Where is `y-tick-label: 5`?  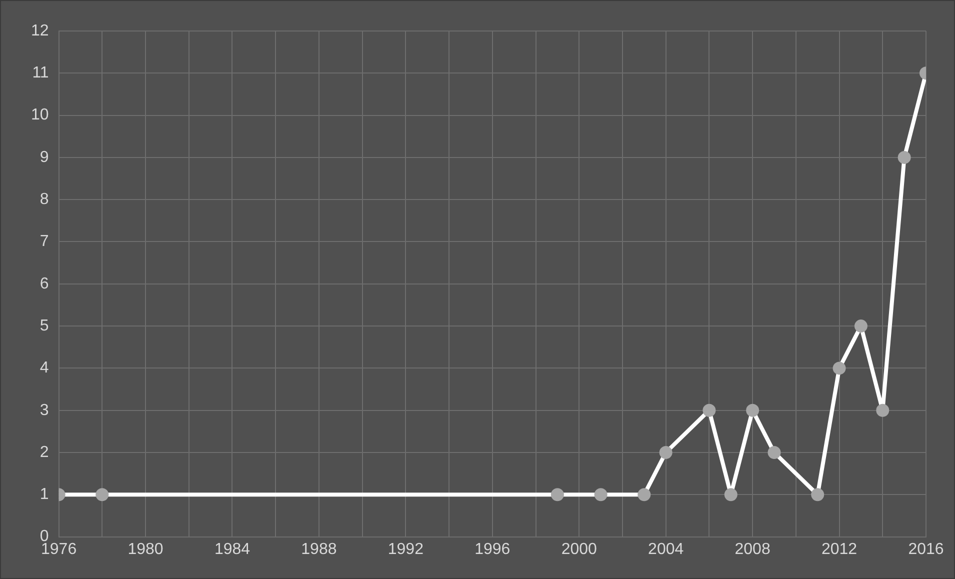 y-tick-label: 5 is located at coordinates (44, 325).